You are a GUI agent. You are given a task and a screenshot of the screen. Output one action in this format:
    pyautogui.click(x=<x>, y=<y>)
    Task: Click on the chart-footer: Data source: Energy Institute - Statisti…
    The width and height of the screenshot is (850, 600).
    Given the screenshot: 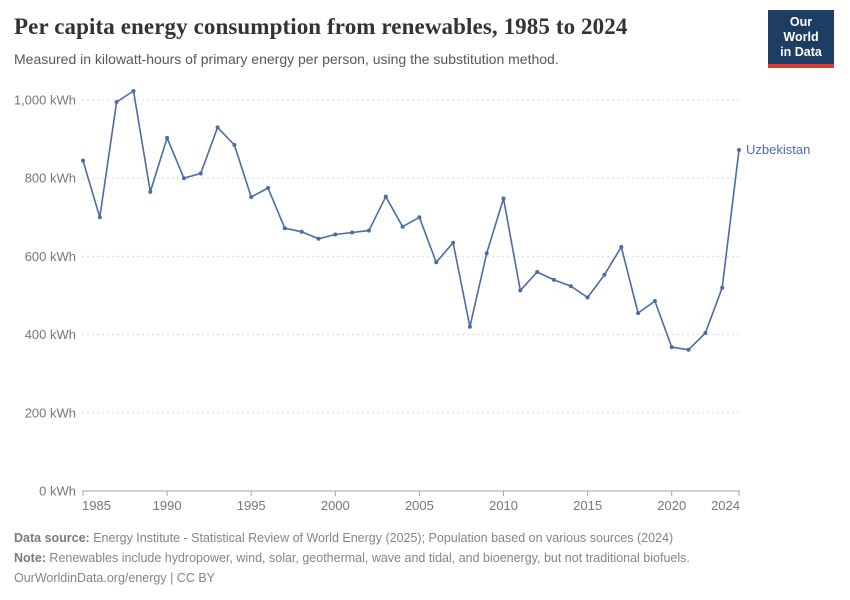 What is the action you would take?
    pyautogui.click(x=424, y=558)
    